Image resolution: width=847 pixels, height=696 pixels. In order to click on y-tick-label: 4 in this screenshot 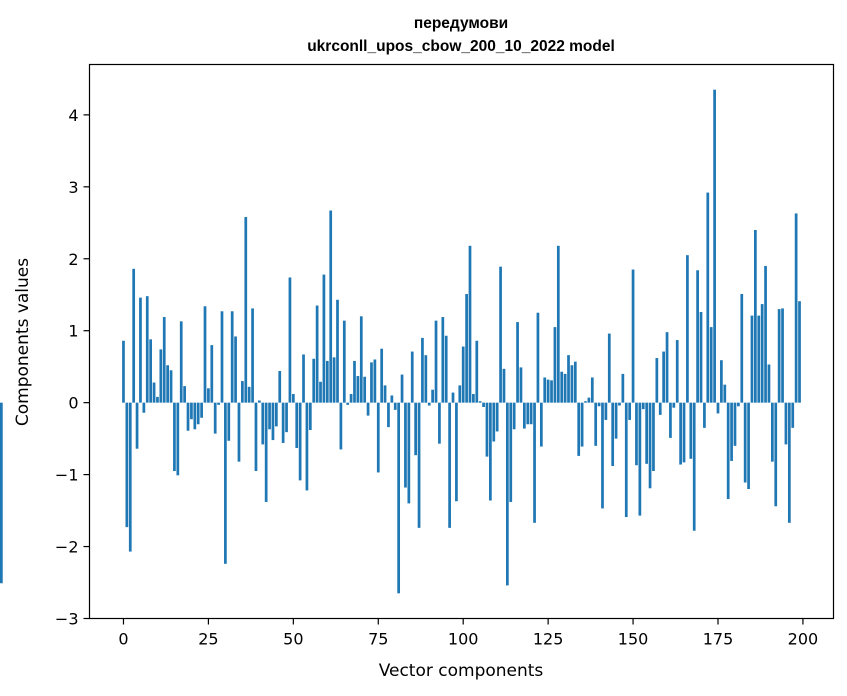, I will do `click(73, 115)`.